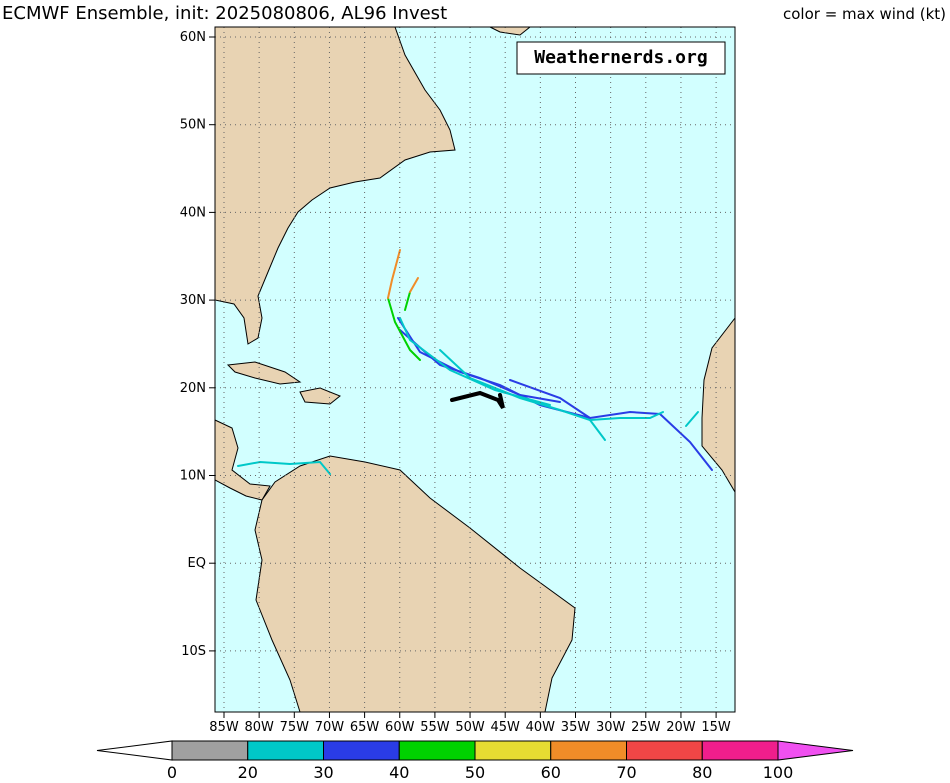 This screenshot has width=950, height=783. Describe the element at coordinates (435, 727) in the screenshot. I see `lon-label: 55W` at that location.